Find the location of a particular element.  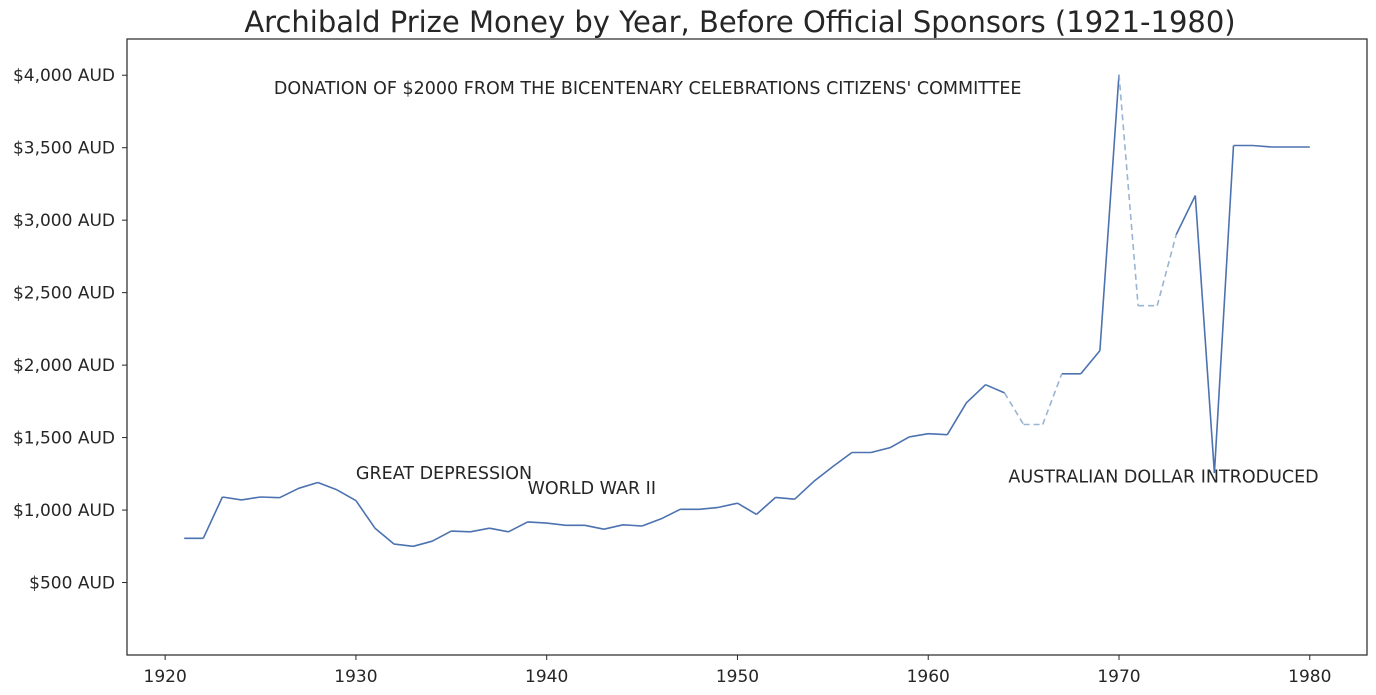

y-tick-label: $1,000 AUD is located at coordinates (64, 511).